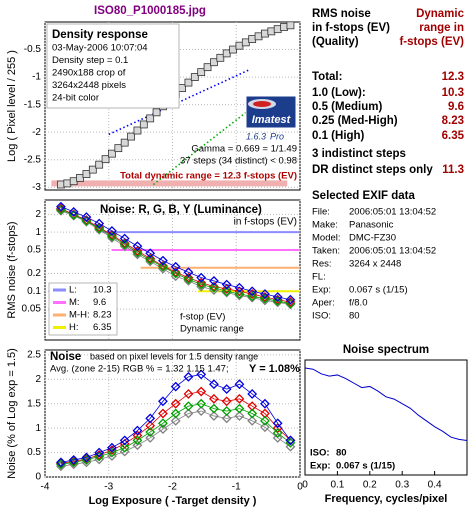 The height and width of the screenshot is (509, 475). What do you see at coordinates (90, 60) in the screenshot?
I see `info-line: Density step = 0.1` at bounding box center [90, 60].